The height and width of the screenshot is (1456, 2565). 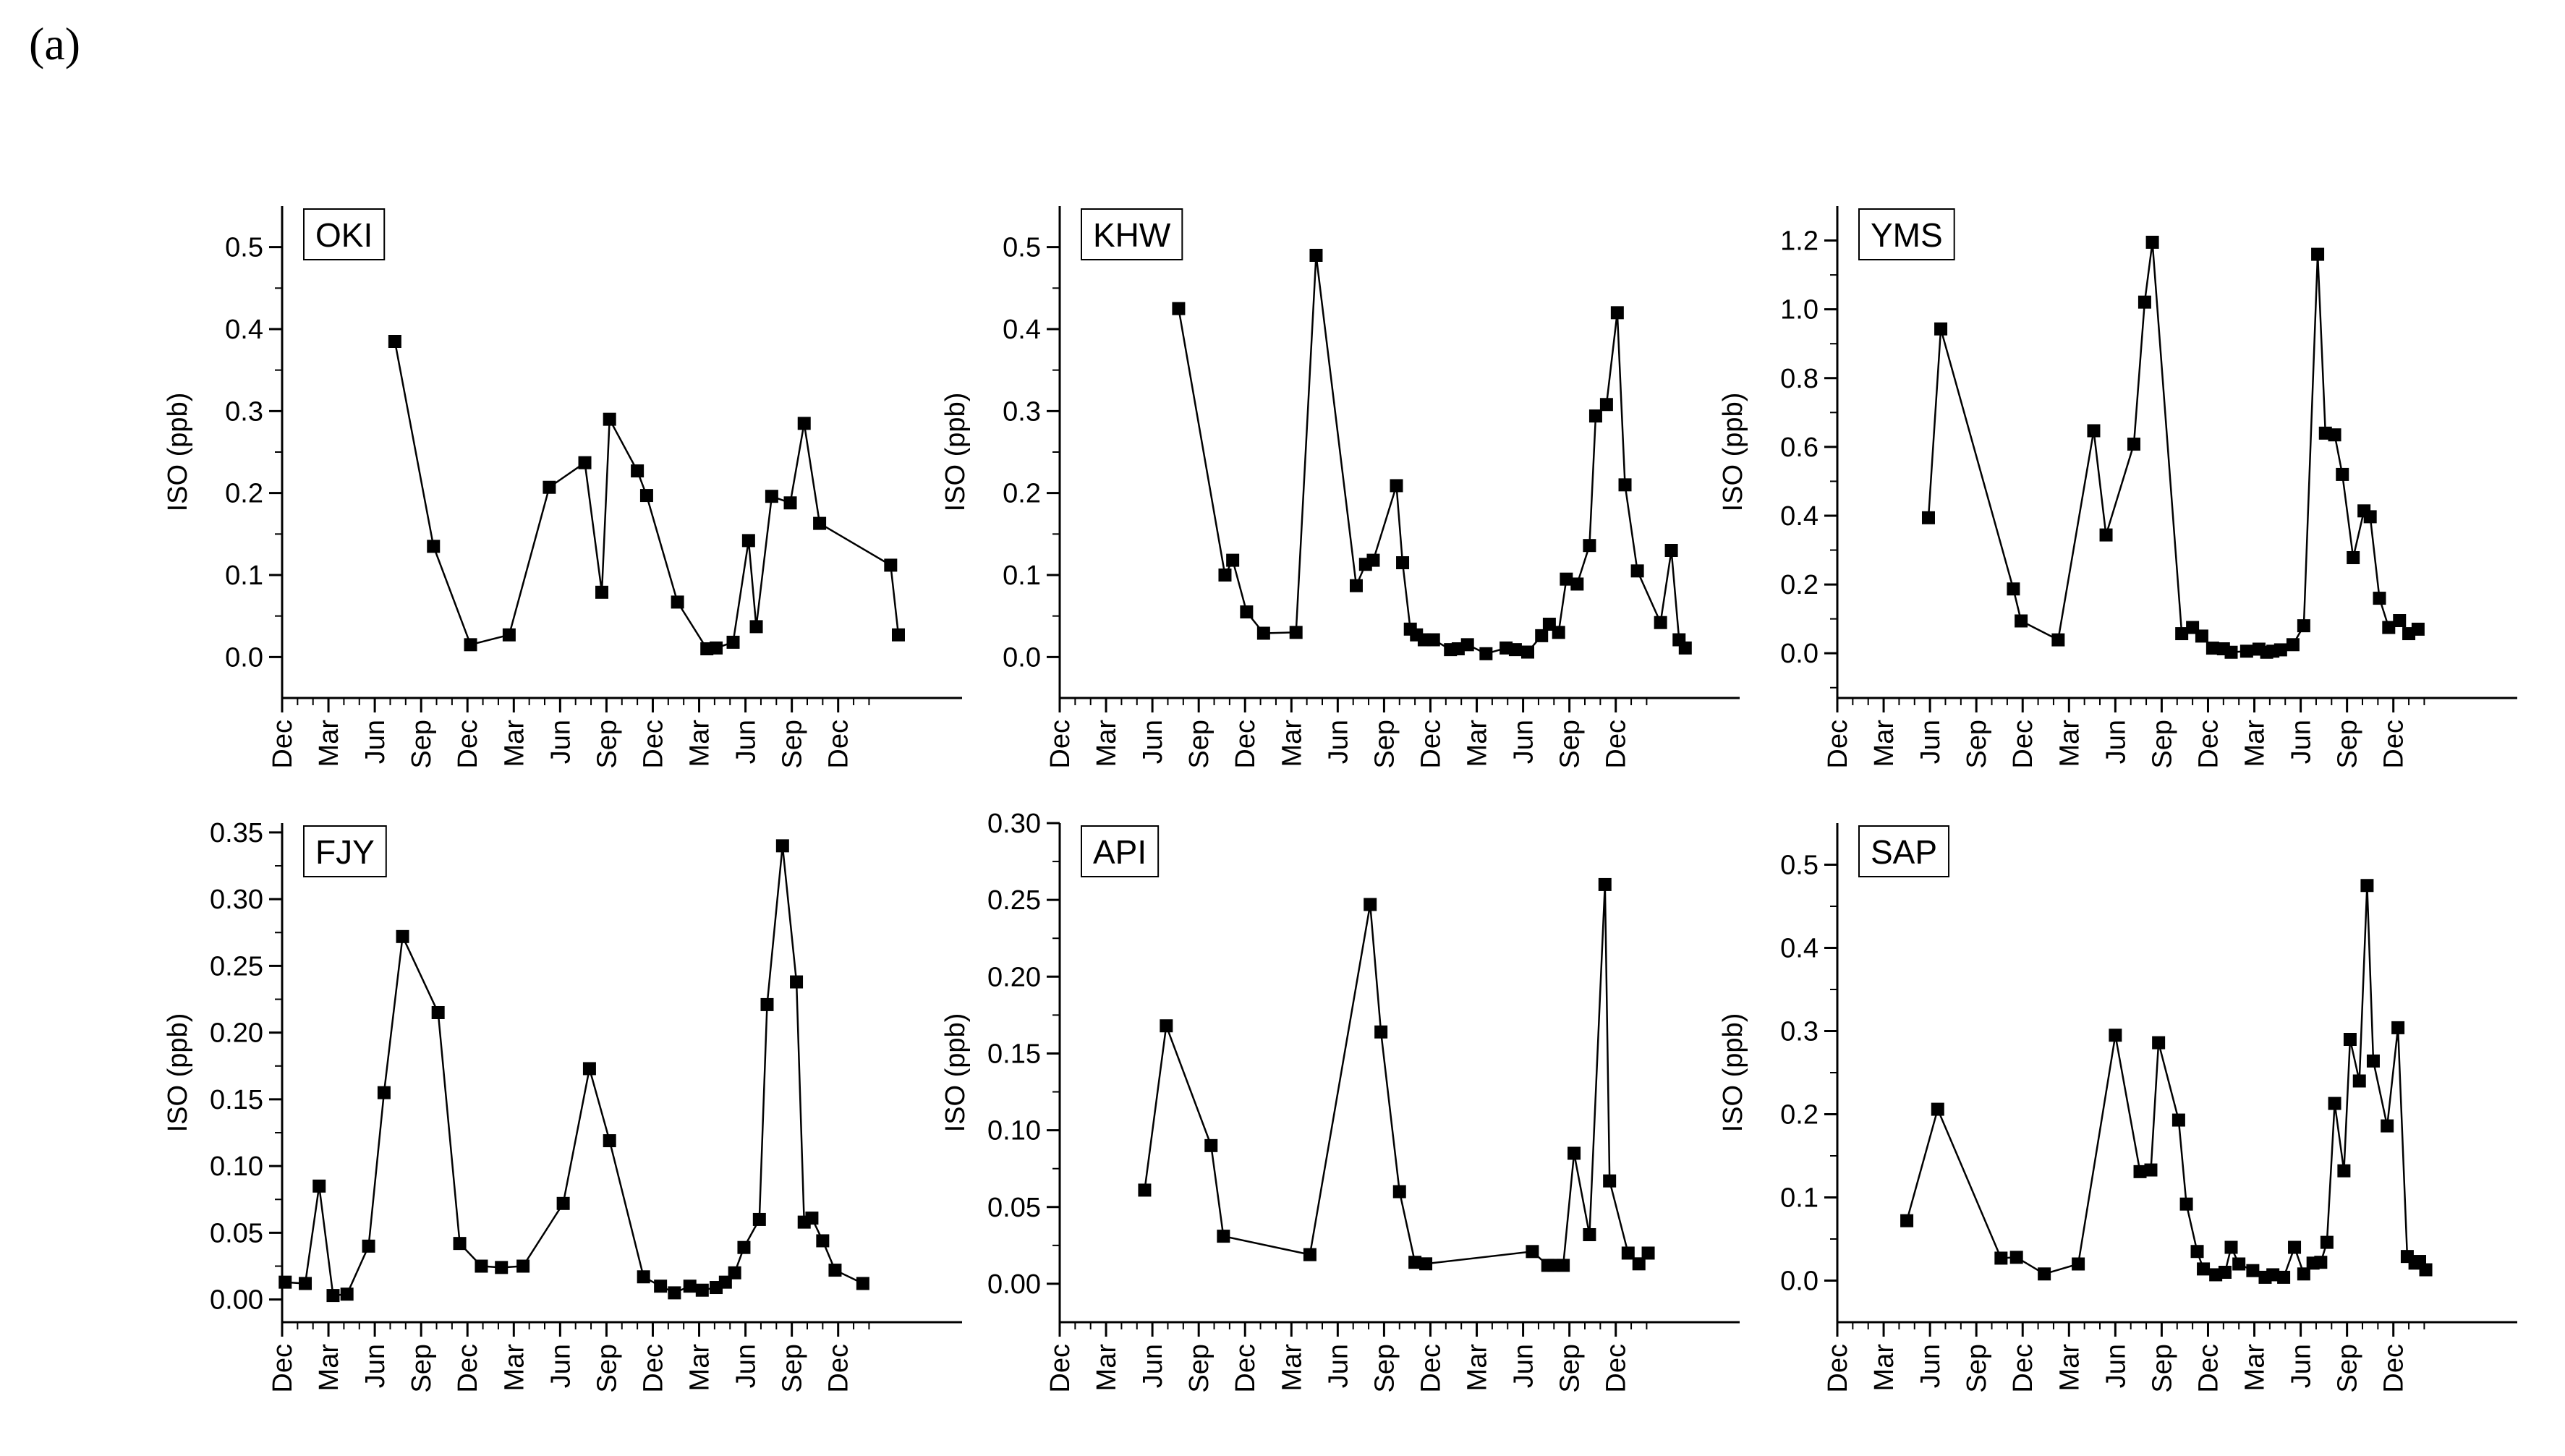 What do you see at coordinates (1800, 585) in the screenshot?
I see `y-tick-label: 0.2` at bounding box center [1800, 585].